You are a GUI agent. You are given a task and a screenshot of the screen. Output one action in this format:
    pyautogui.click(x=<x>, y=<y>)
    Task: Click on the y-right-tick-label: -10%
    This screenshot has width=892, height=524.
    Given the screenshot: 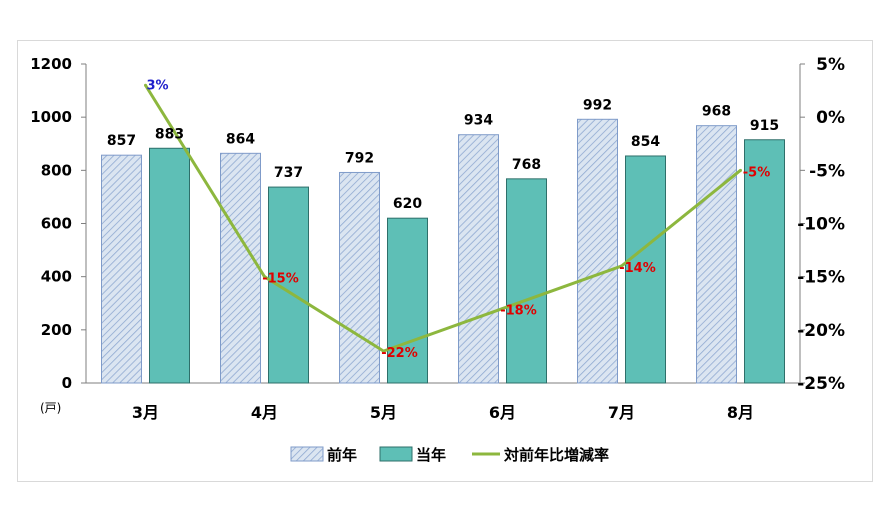 What is the action you would take?
    pyautogui.click(x=821, y=225)
    